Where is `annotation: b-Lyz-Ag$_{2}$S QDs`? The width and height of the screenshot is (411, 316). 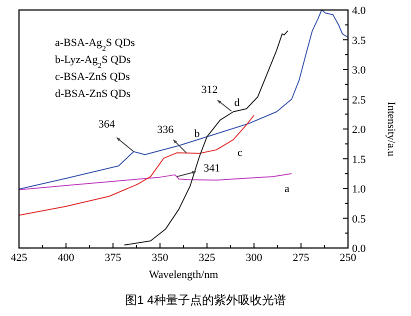 annotation: b-Lyz-Ag$_{2}$S QDs is located at coordinates (93, 62).